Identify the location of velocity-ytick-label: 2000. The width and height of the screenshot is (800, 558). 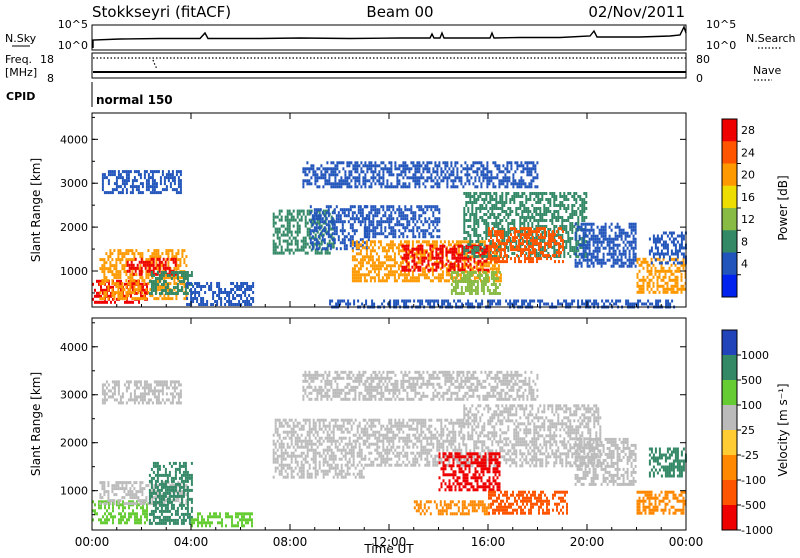
(74, 443).